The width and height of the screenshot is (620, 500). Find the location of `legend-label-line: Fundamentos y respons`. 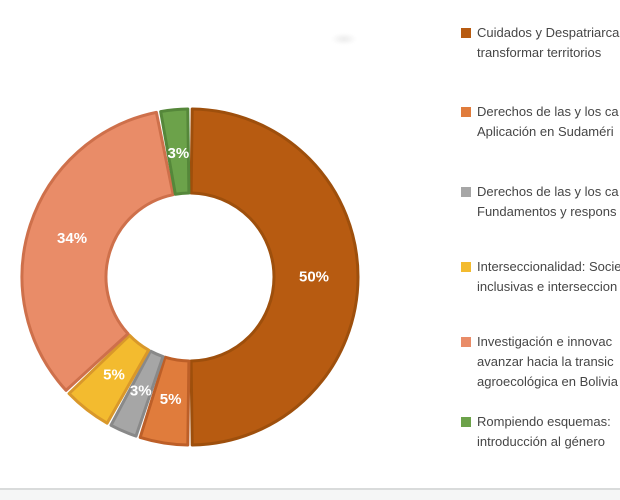

legend-label-line: Fundamentos y respons is located at coordinates (547, 211).